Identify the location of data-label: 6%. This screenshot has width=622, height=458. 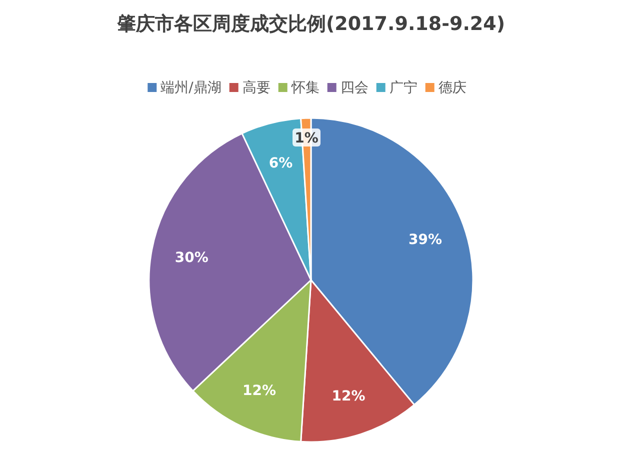
(280, 163).